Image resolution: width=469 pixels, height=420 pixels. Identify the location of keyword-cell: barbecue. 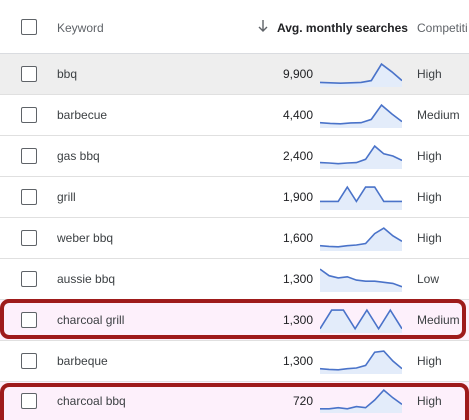
(82, 115).